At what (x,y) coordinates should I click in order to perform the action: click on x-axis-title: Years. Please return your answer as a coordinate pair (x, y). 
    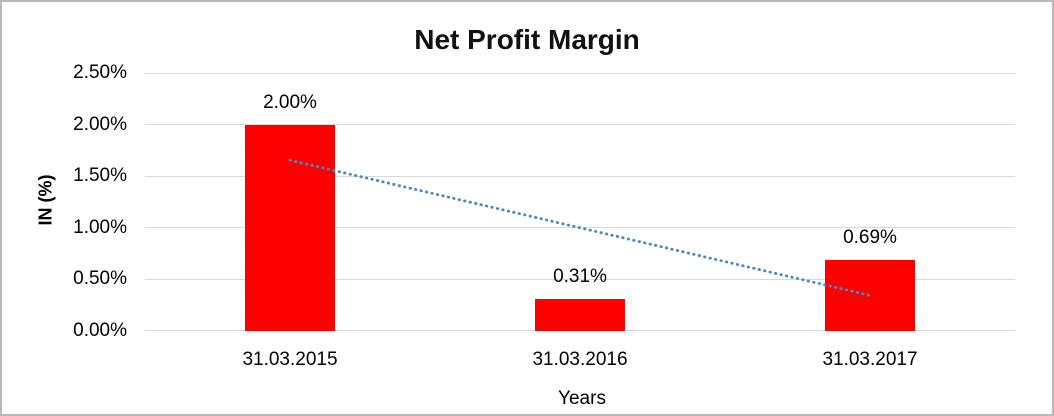
    Looking at the image, I should click on (582, 398).